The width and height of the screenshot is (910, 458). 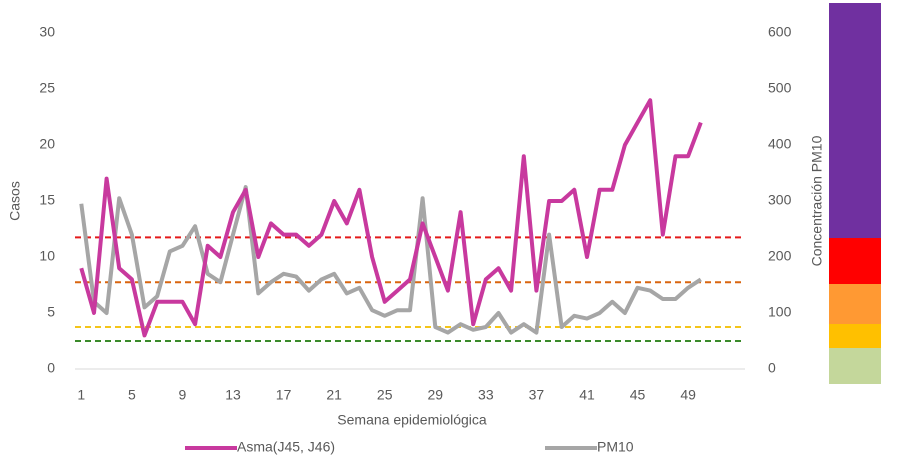 I want to click on x-tick-label: 9, so click(x=183, y=395).